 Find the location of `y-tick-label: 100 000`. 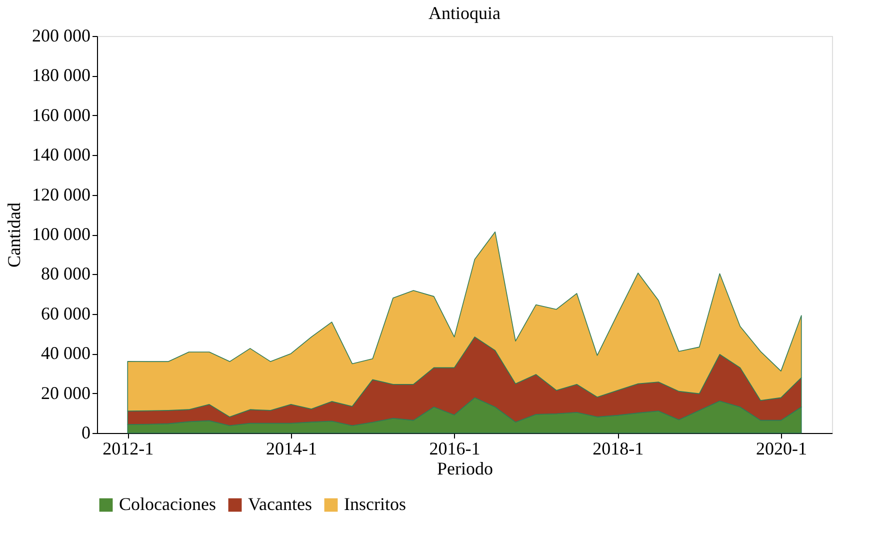

y-tick-label: 100 000 is located at coordinates (61, 234).